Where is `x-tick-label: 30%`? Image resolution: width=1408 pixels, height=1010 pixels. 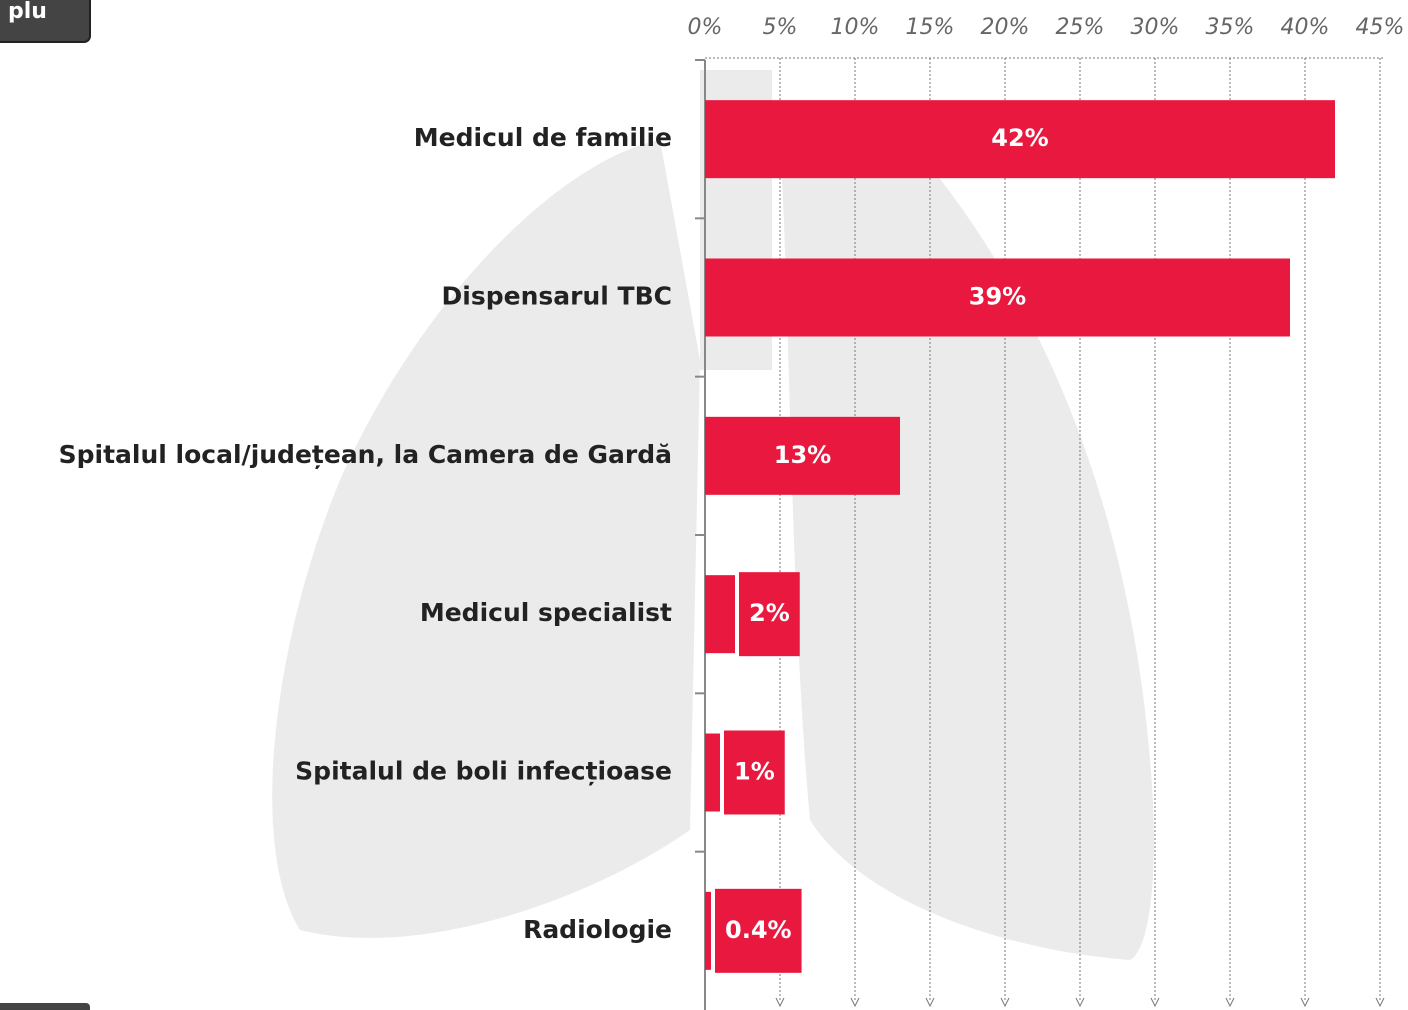
x-tick-label: 30% is located at coordinates (1155, 27).